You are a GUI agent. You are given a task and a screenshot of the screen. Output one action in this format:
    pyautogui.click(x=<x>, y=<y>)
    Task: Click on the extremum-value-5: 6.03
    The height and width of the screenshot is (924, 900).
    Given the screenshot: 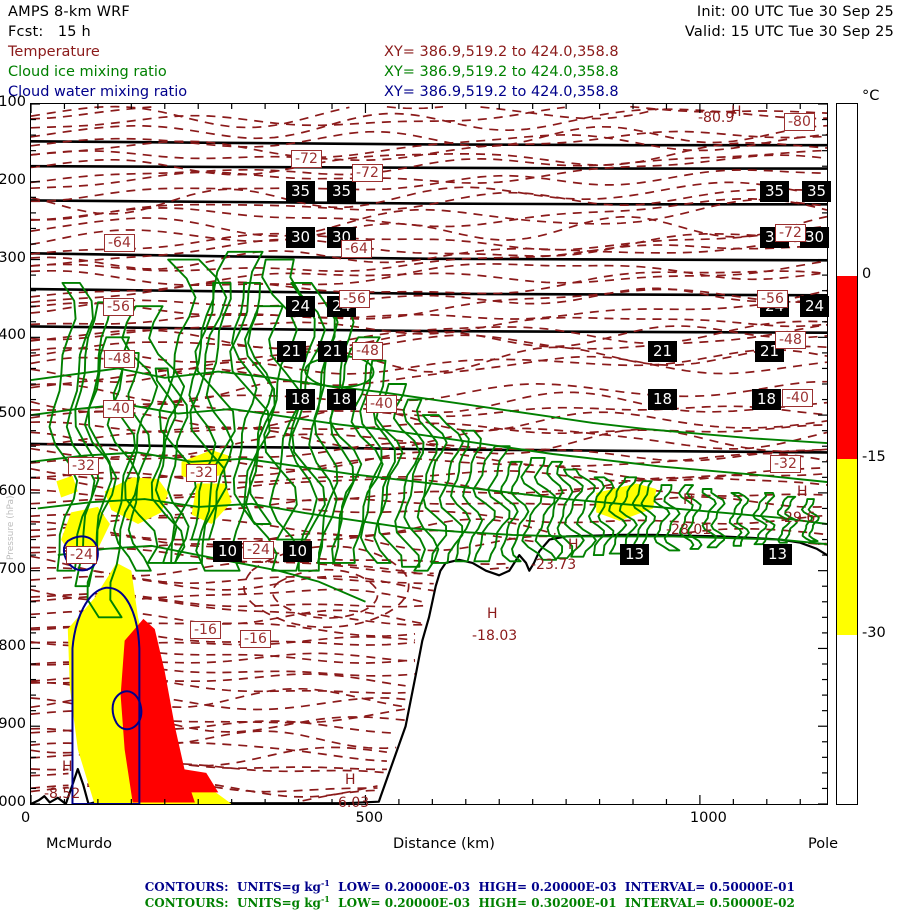 What is the action you would take?
    pyautogui.click(x=354, y=803)
    